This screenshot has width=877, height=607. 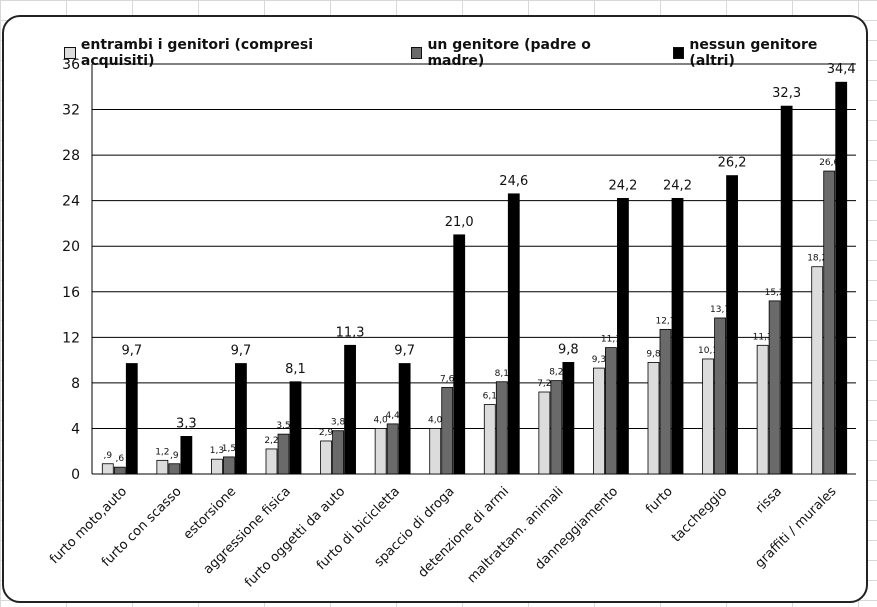 I want to click on y-tick-label: 20, so click(x=71, y=247).